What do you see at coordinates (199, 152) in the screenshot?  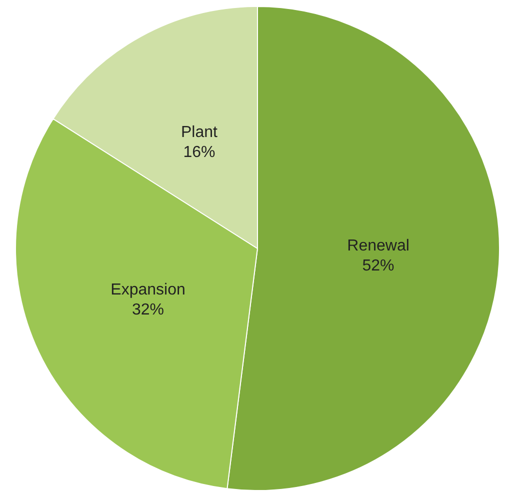 I see `data-label: 16%` at bounding box center [199, 152].